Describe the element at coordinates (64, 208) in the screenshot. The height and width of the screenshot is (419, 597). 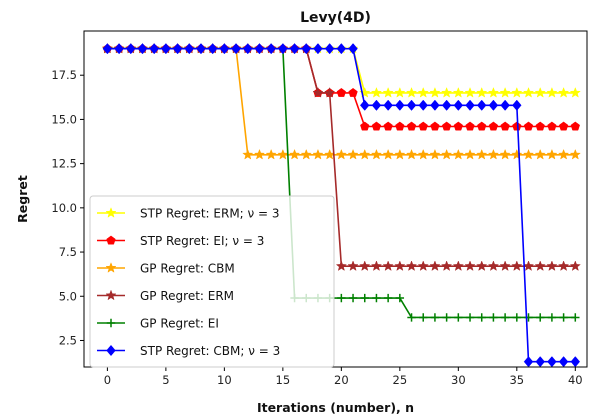
I see `y-tick-label: 10.0` at that location.